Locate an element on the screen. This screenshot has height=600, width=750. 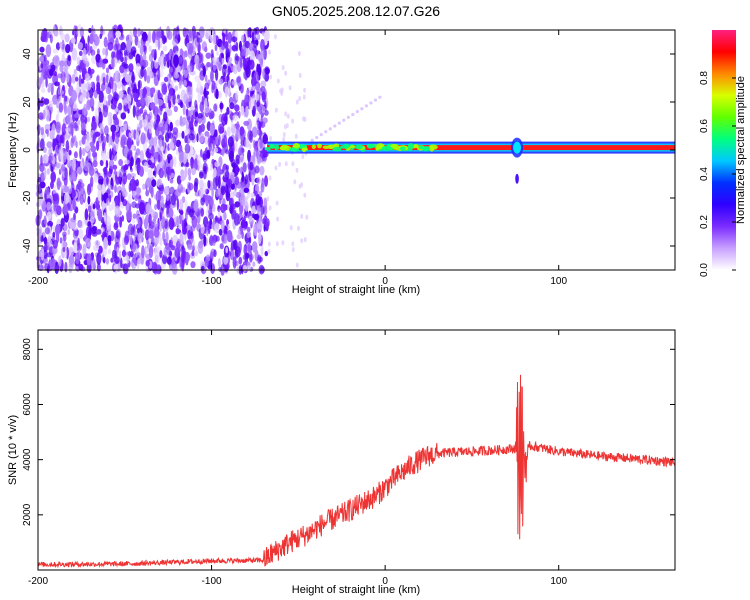
disturbance-tail is located at coordinates (517, 178).